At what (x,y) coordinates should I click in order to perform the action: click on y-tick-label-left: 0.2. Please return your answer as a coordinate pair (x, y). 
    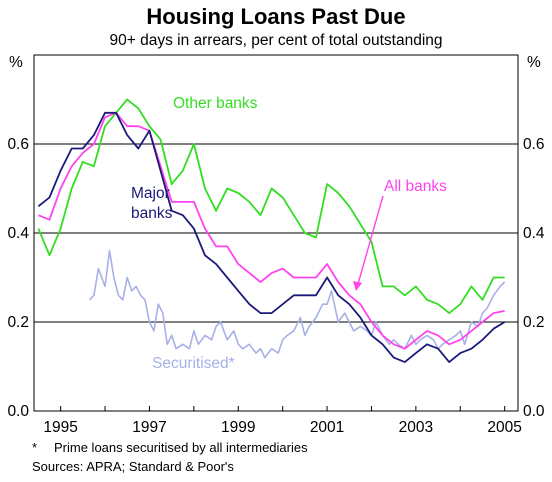
    Looking at the image, I should click on (18, 322).